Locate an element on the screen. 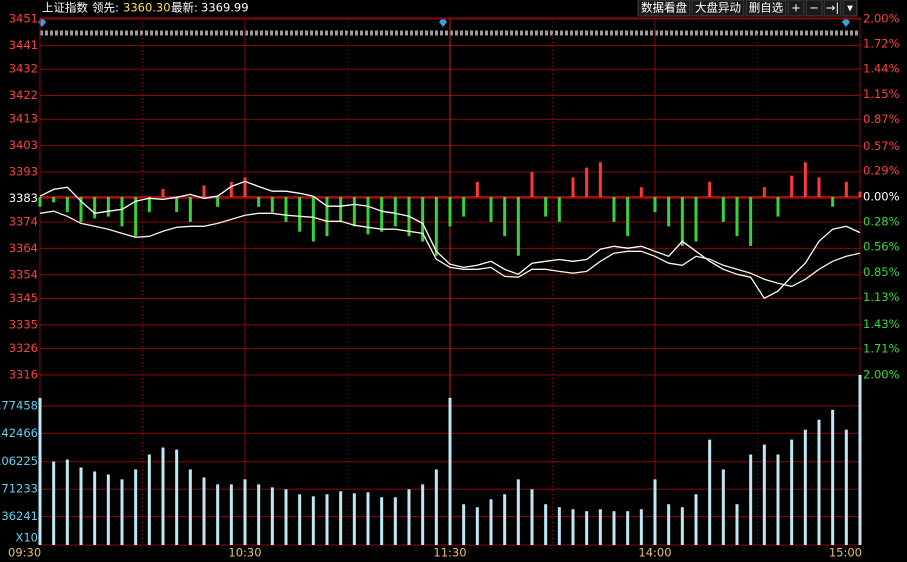 This screenshot has width=907, height=562. y-tick-label: 3383 is located at coordinates (23, 198).